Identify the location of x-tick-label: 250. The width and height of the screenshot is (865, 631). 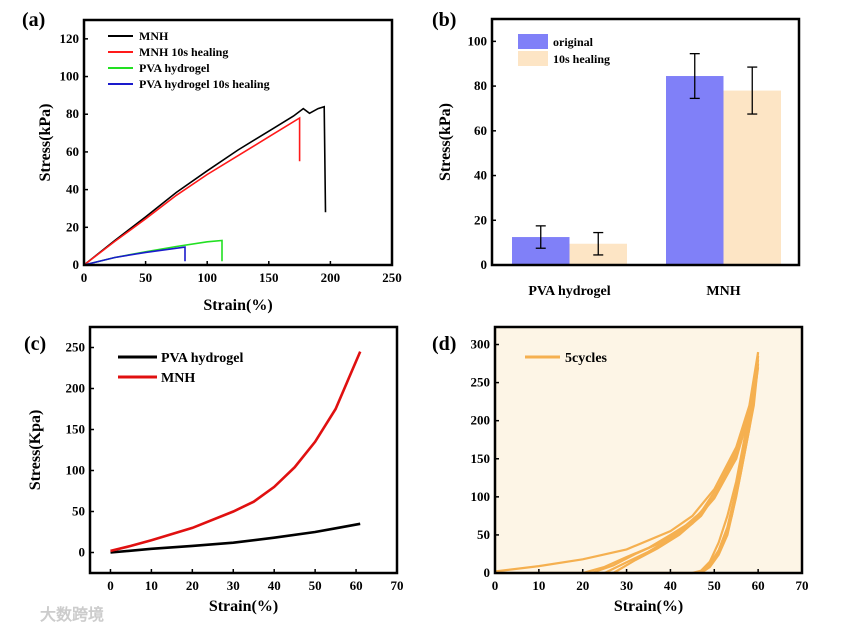
(392, 277).